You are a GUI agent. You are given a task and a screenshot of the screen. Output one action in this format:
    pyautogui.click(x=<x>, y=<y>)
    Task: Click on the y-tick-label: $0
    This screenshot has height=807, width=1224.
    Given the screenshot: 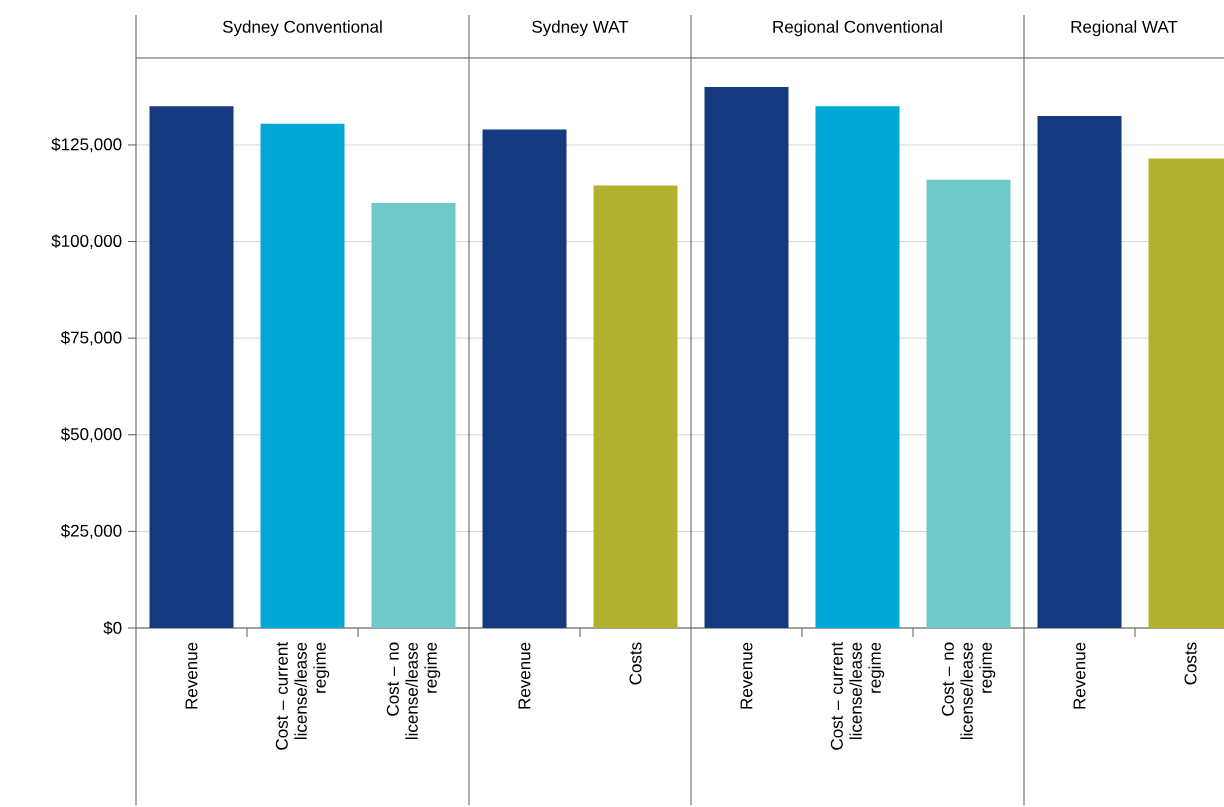 What is the action you would take?
    pyautogui.click(x=112, y=628)
    